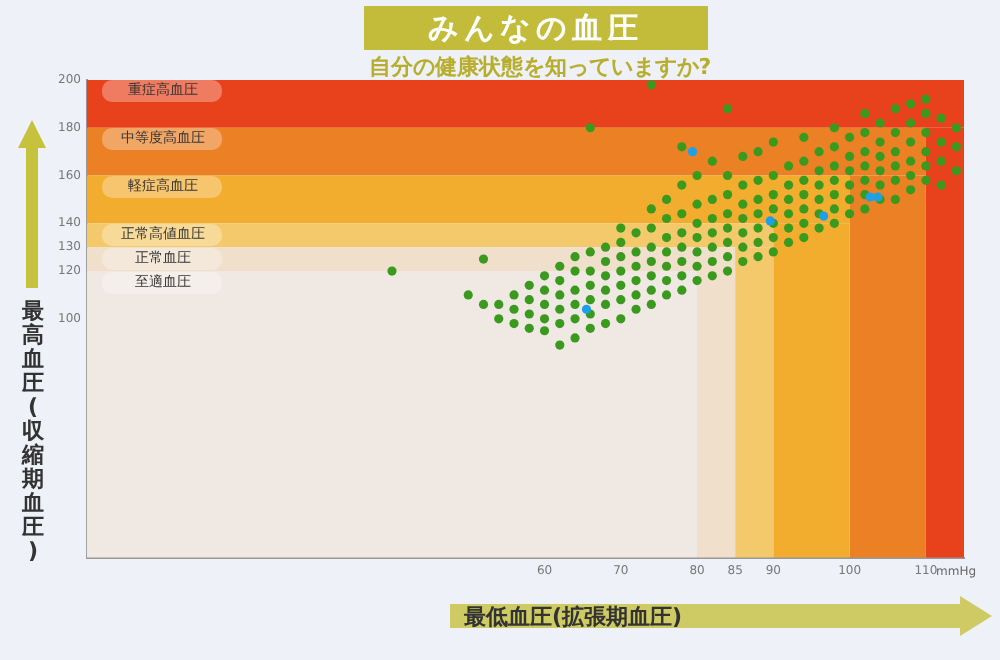 This screenshot has width=1000, height=660. Describe the element at coordinates (540, 67) in the screenshot. I see `chart-subtitle: 自分の健康状態を知っていますか?` at that location.